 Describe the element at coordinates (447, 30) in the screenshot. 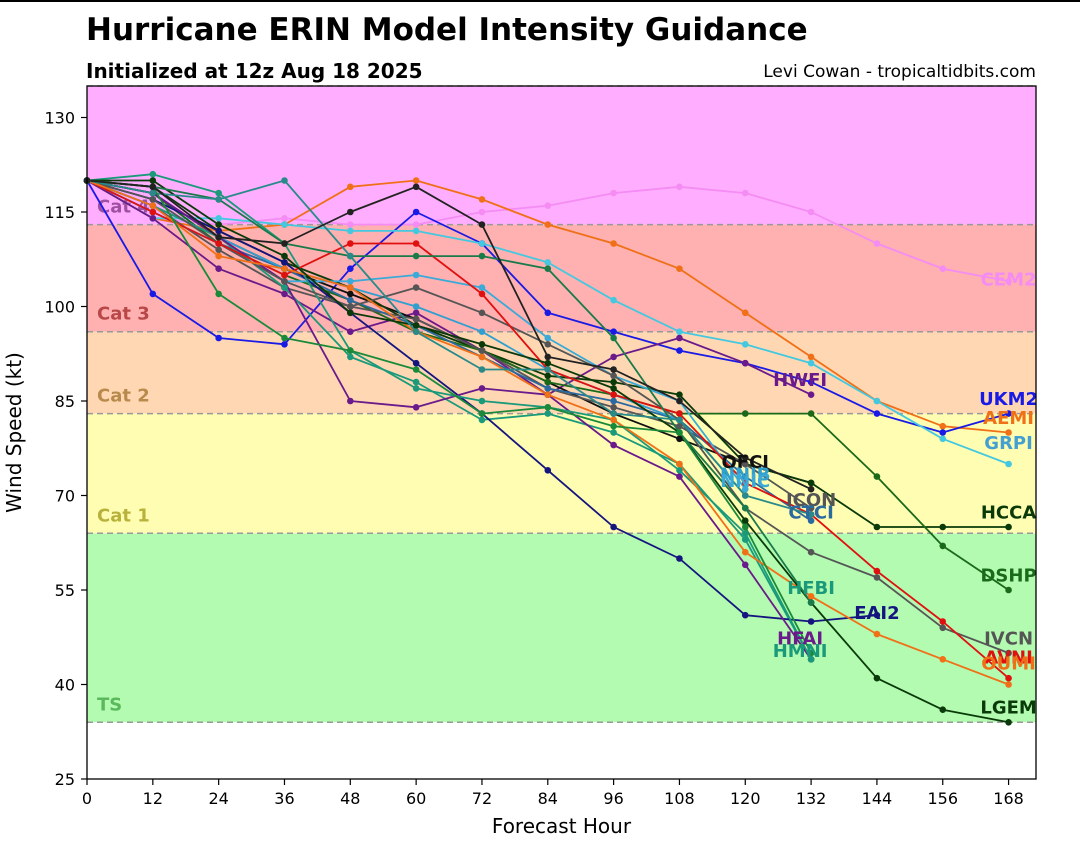

I see `chart-title: Hurricane ERIN Model Intensity Guidance` at that location.